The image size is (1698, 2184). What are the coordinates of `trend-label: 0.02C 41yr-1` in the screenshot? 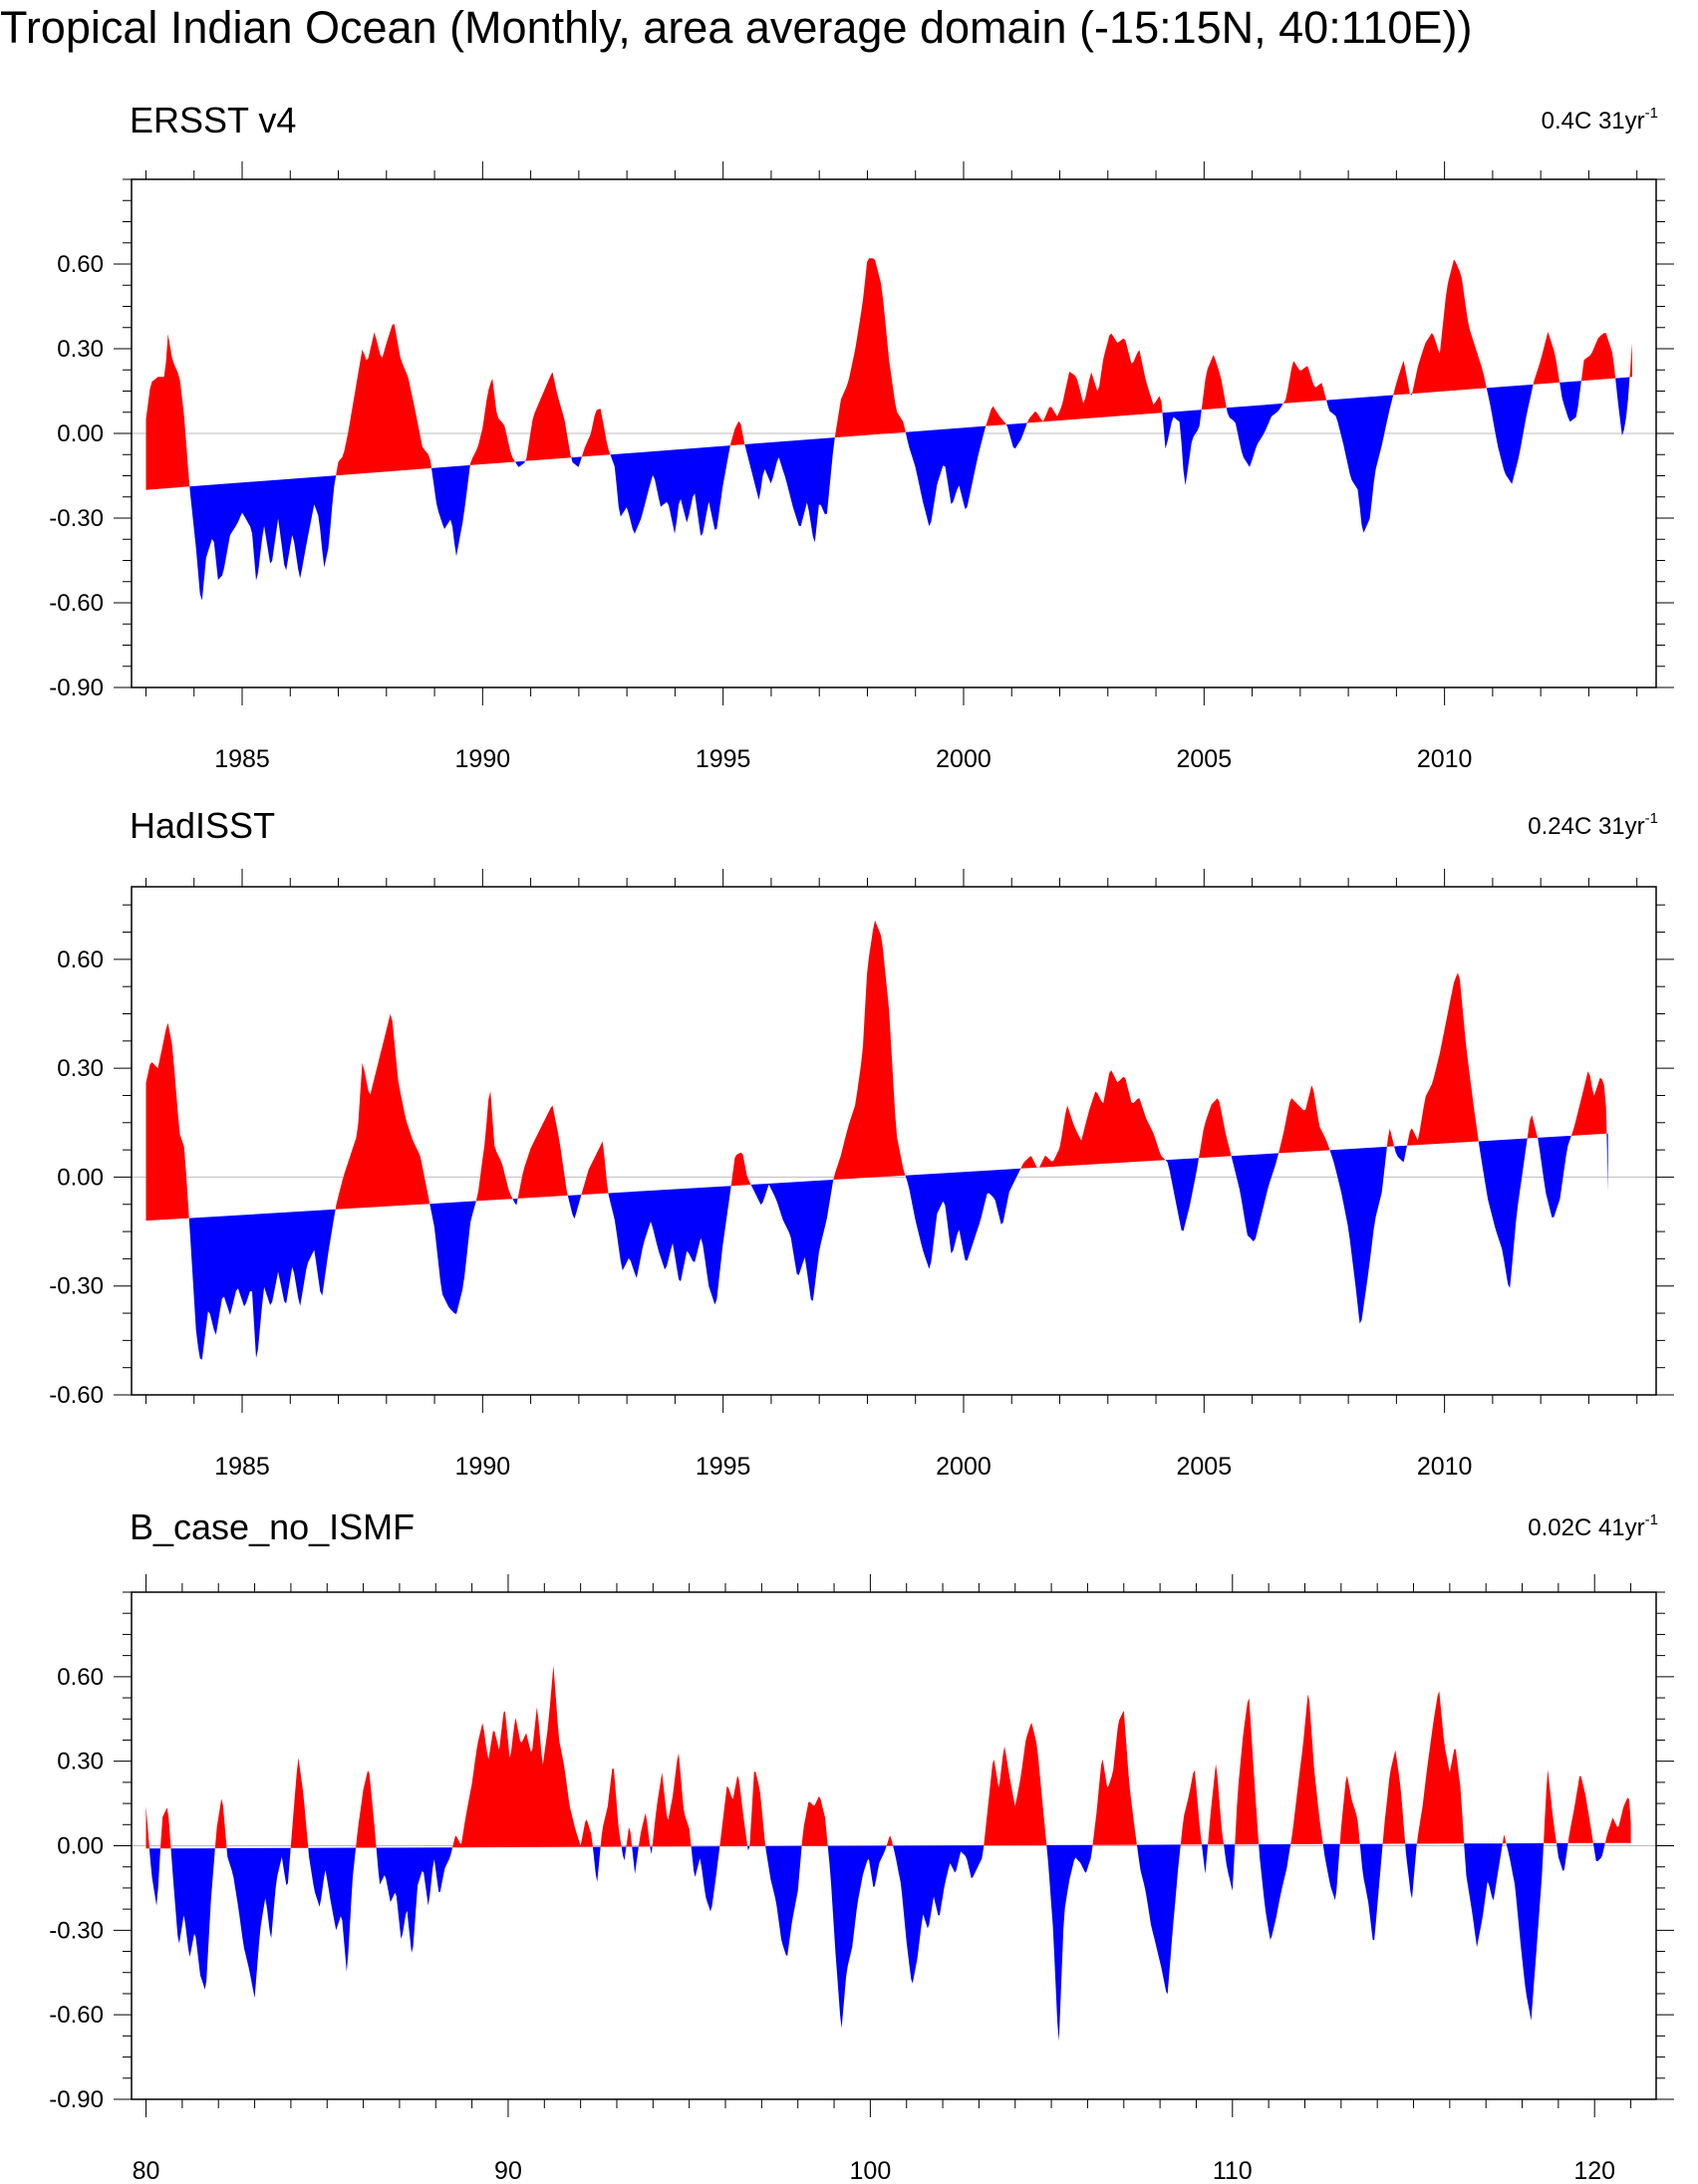 It's located at (1593, 1526).